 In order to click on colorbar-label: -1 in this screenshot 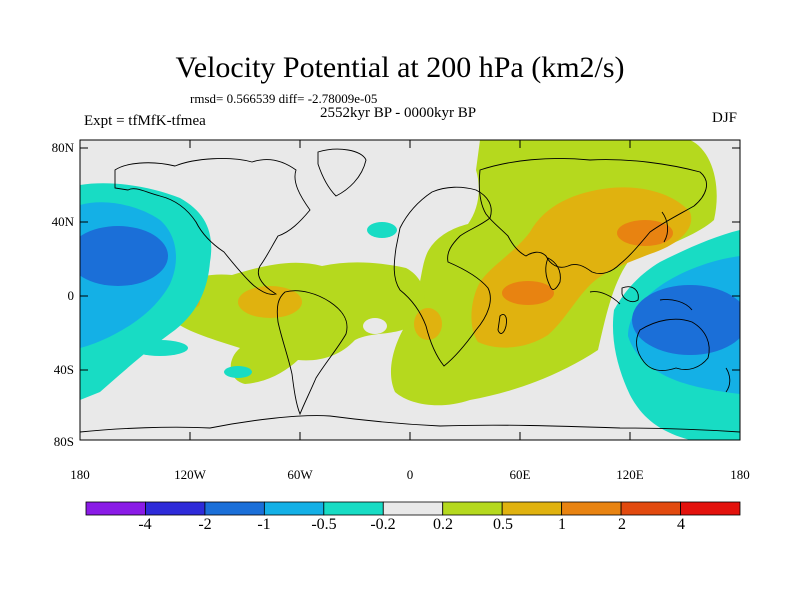, I will do `click(264, 524)`.